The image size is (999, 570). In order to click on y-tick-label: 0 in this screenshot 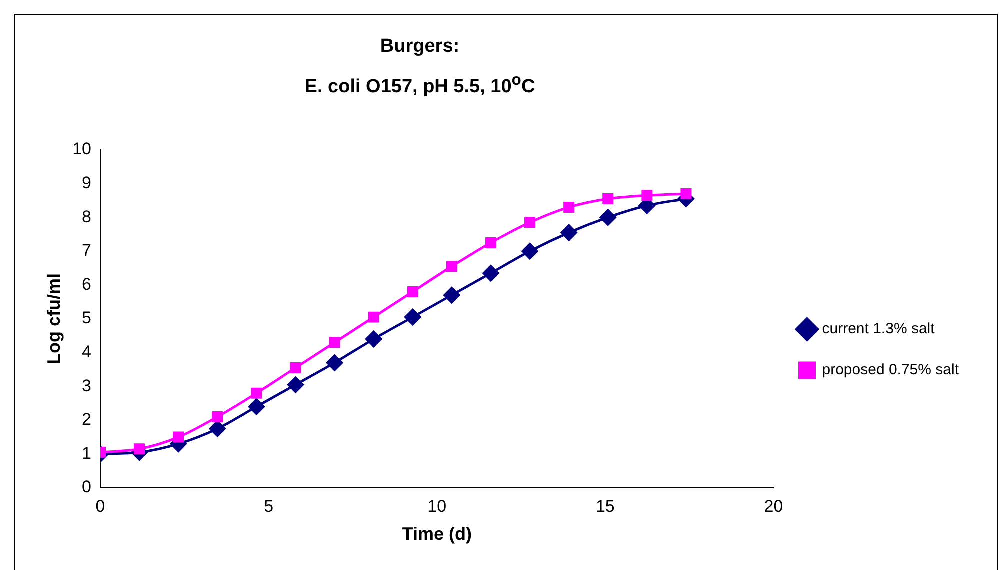, I will do `click(87, 487)`.